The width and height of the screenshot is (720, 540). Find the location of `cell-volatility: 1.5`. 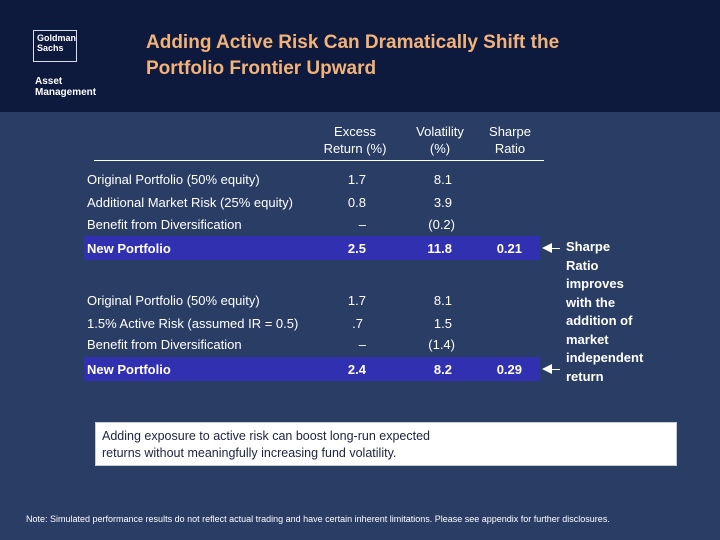

cell-volatility: 1.5 is located at coordinates (442, 323).